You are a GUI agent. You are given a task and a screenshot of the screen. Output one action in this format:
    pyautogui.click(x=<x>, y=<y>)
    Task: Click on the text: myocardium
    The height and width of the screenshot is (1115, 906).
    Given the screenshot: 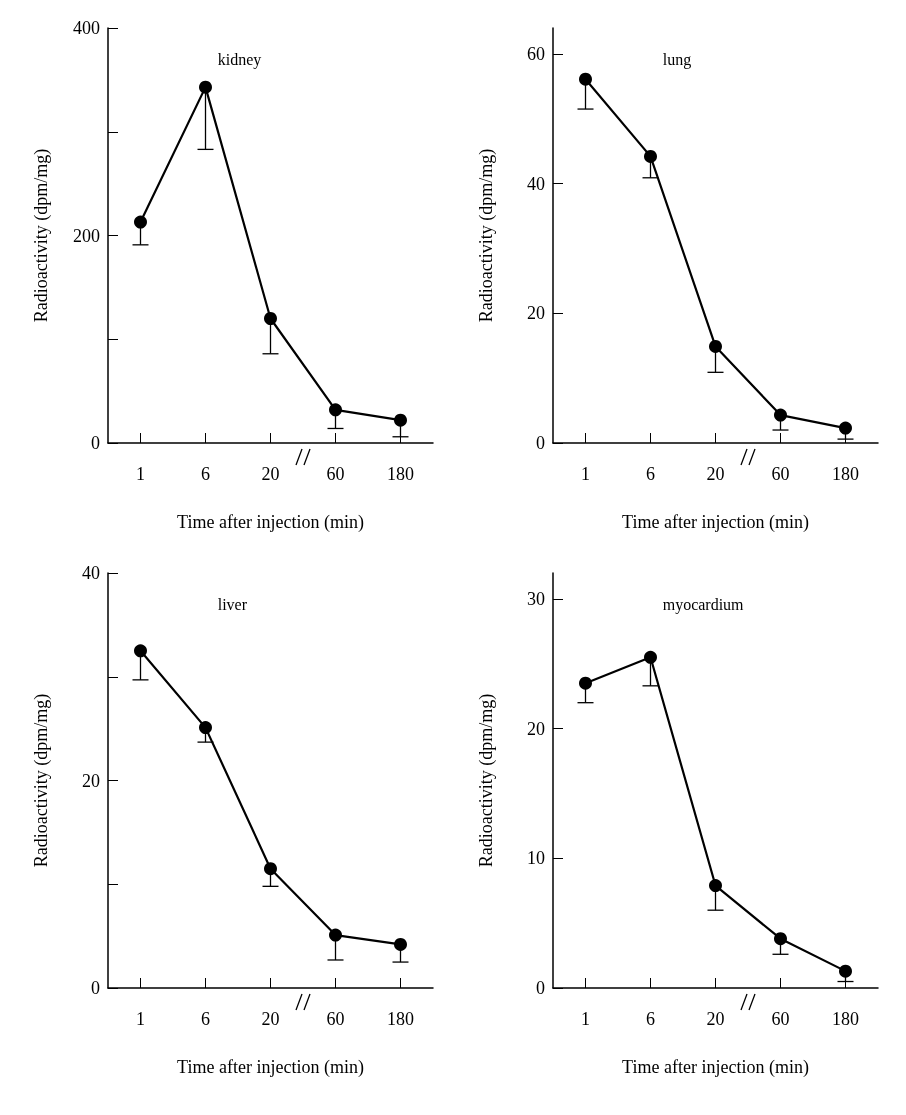 What is the action you would take?
    pyautogui.click(x=703, y=604)
    